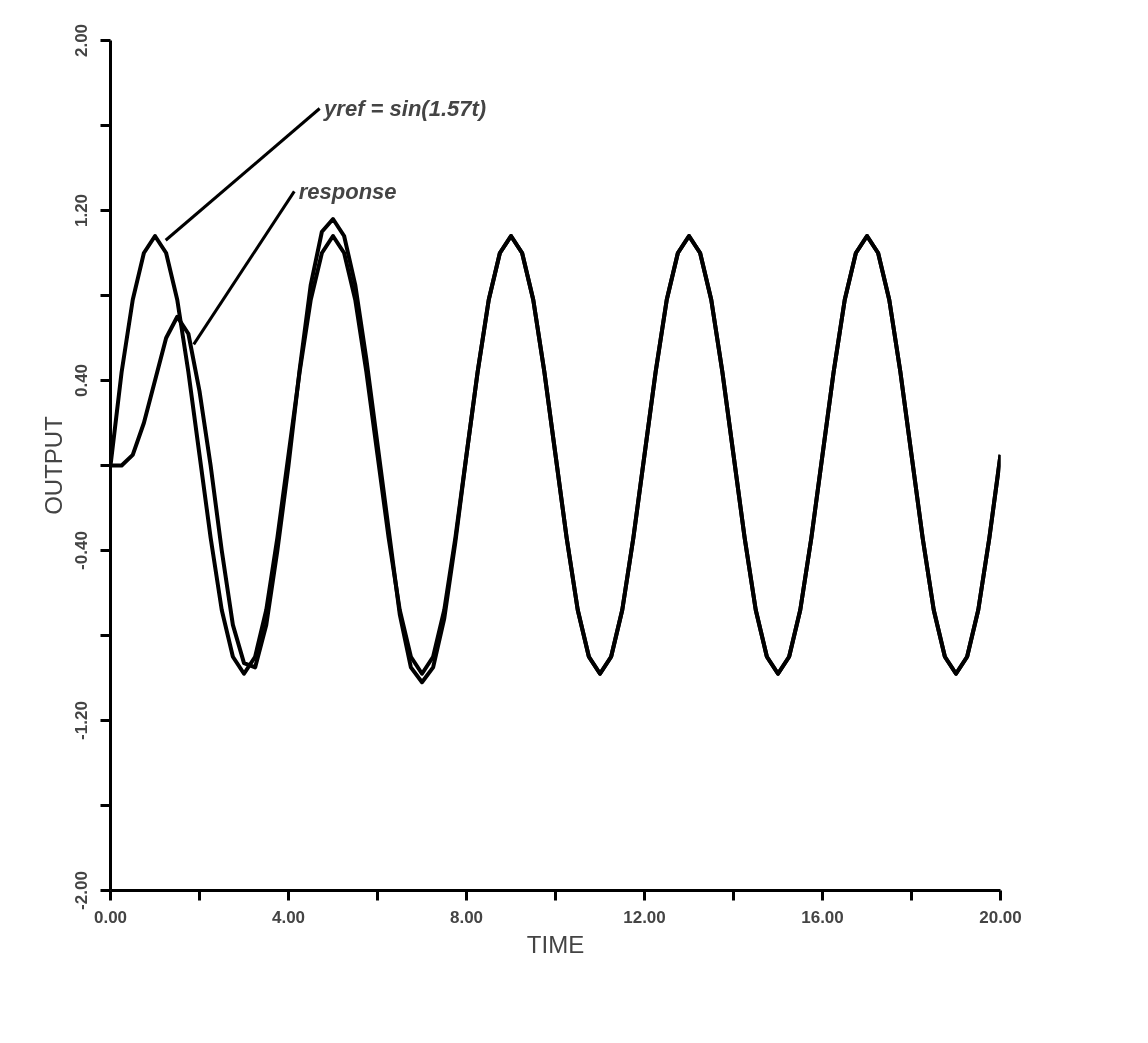  I want to click on x-tick-label: 8.00, so click(466, 917).